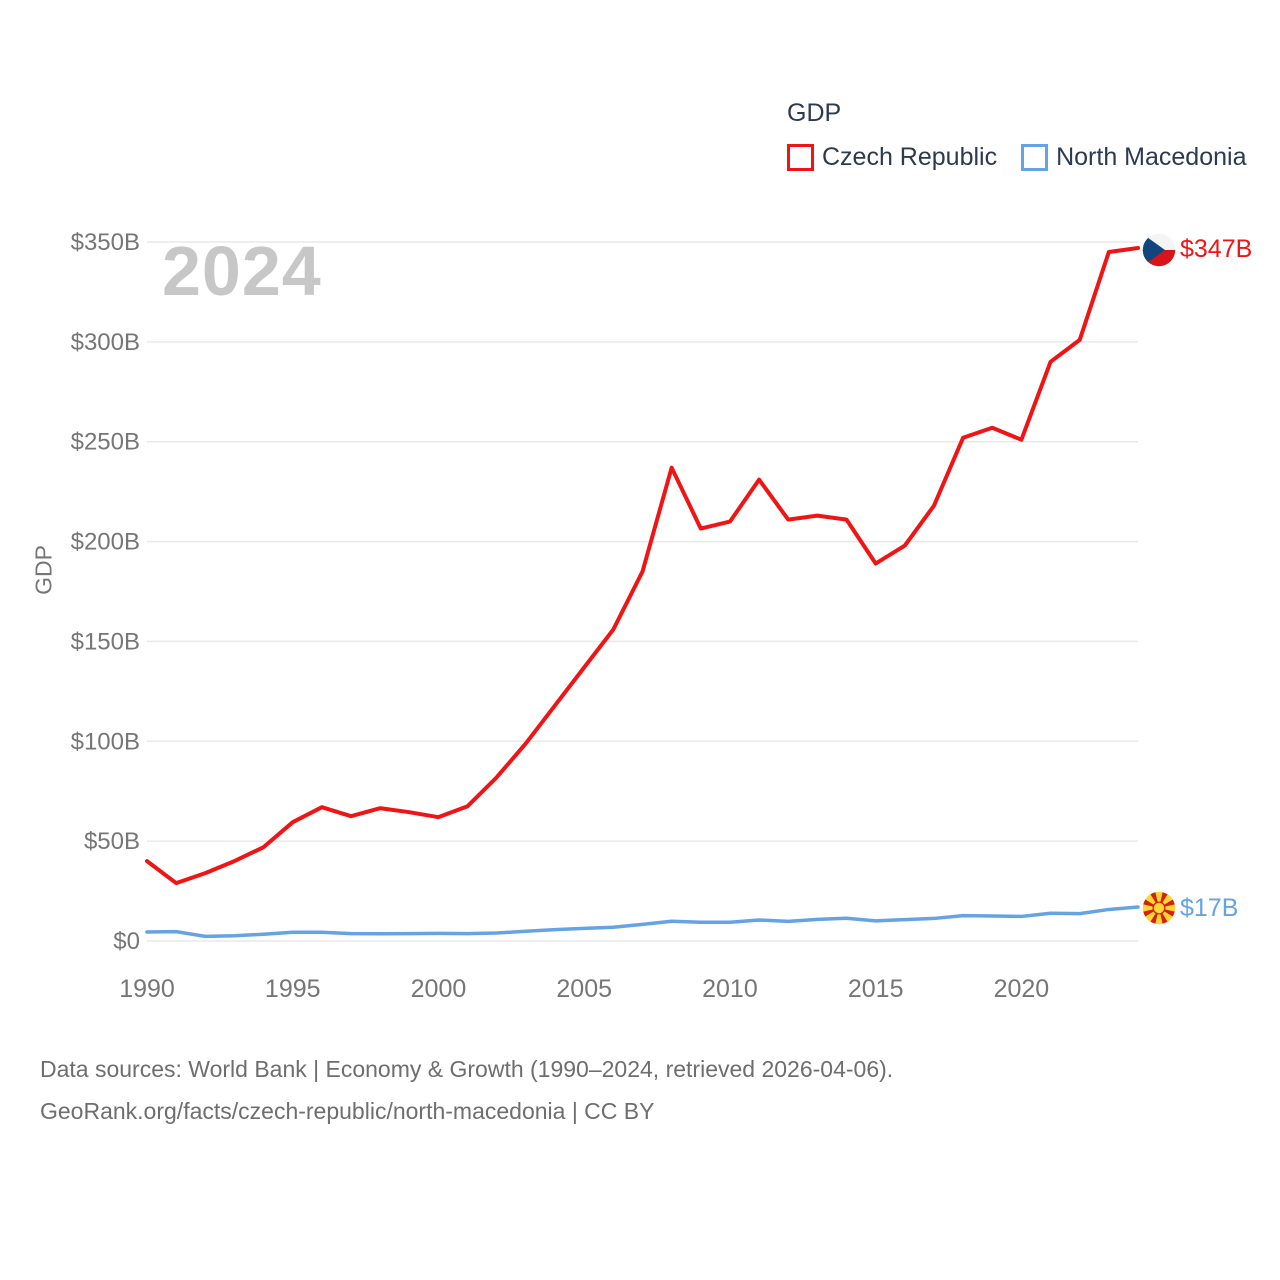 Image resolution: width=1280 pixels, height=1280 pixels. What do you see at coordinates (730, 989) in the screenshot?
I see `x-tick-label: 2010` at bounding box center [730, 989].